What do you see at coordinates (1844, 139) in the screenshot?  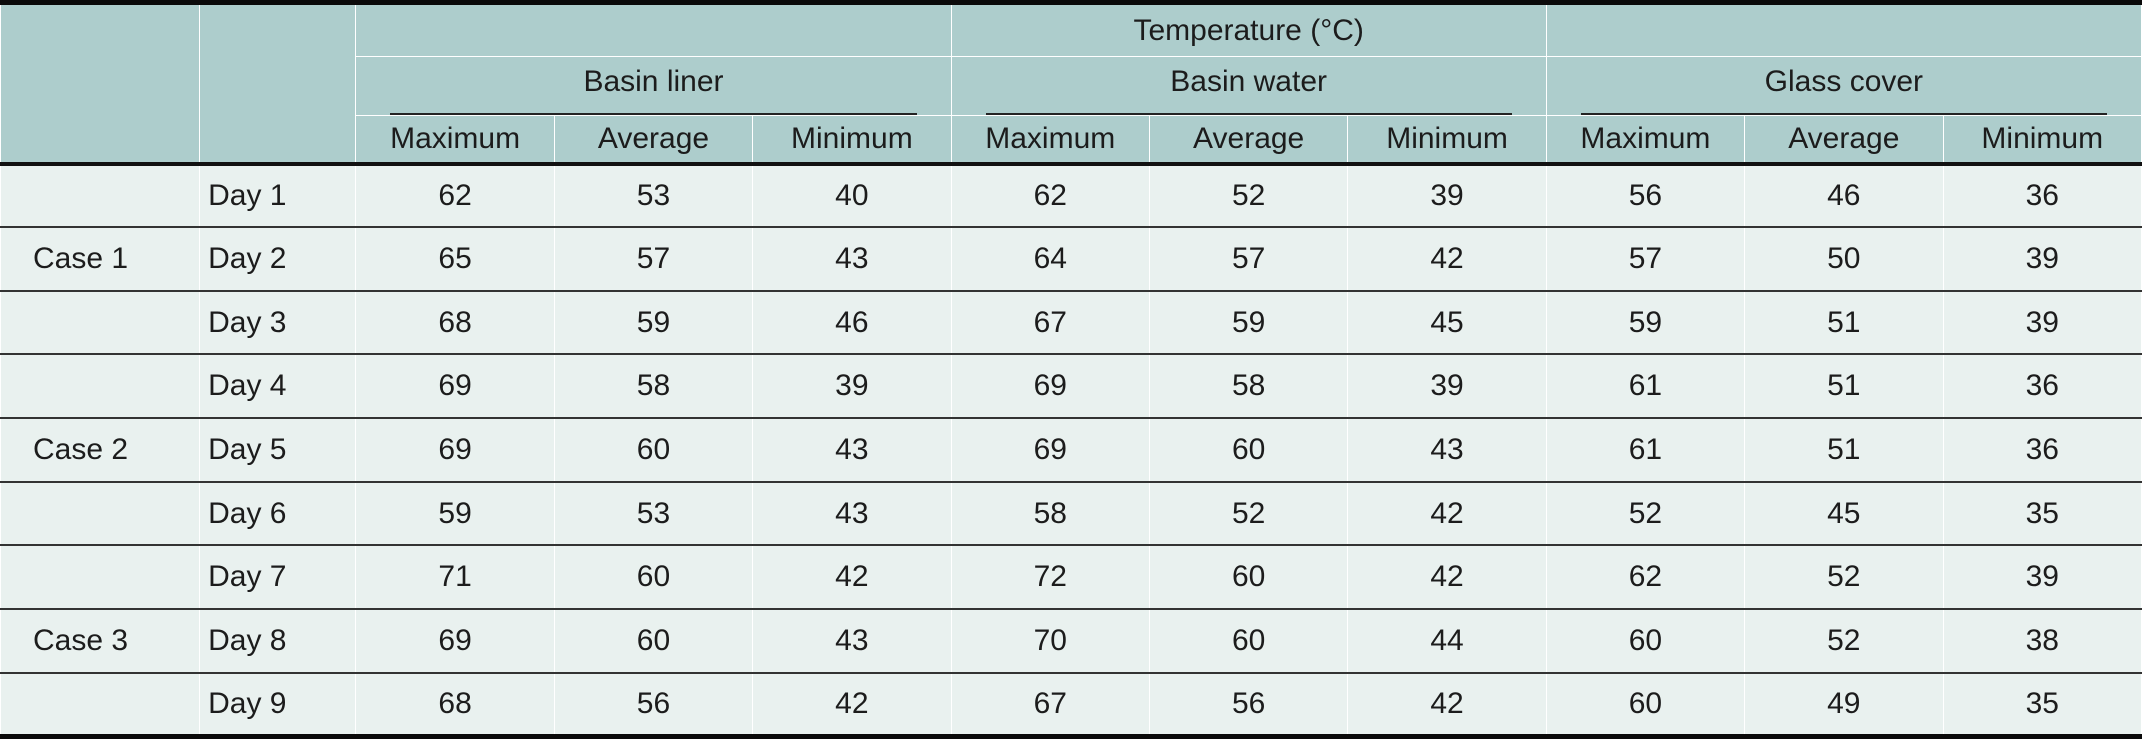 I see `subheader-glass-average: Average` at bounding box center [1844, 139].